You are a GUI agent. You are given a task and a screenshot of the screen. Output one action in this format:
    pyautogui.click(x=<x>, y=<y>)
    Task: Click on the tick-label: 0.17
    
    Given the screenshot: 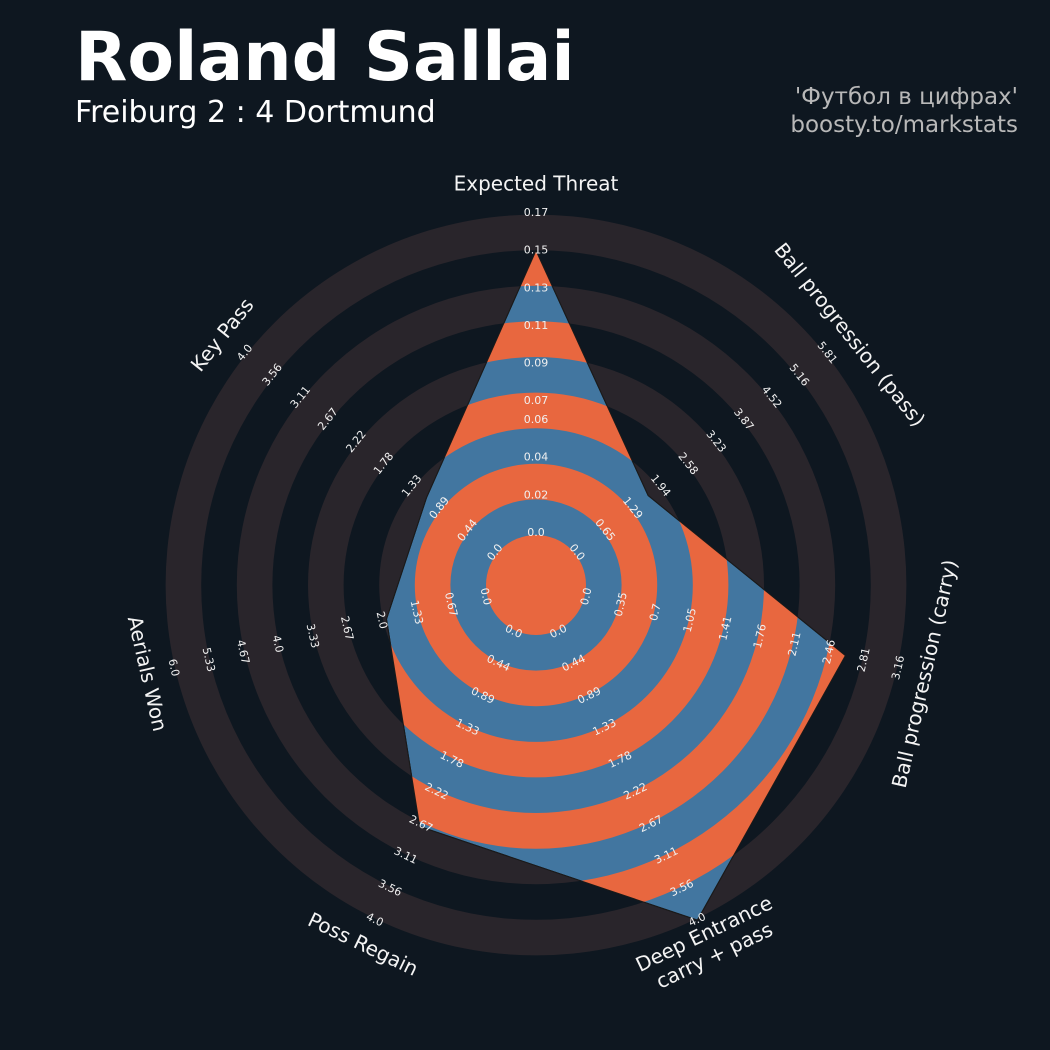 What is the action you would take?
    pyautogui.click(x=536, y=212)
    